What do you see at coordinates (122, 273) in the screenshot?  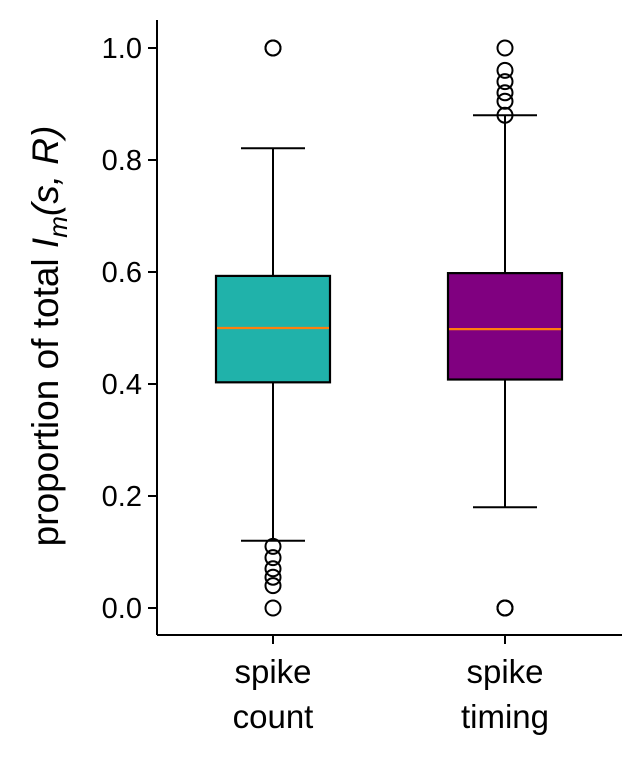 I see `y-tick-label: 0.6` at bounding box center [122, 273].